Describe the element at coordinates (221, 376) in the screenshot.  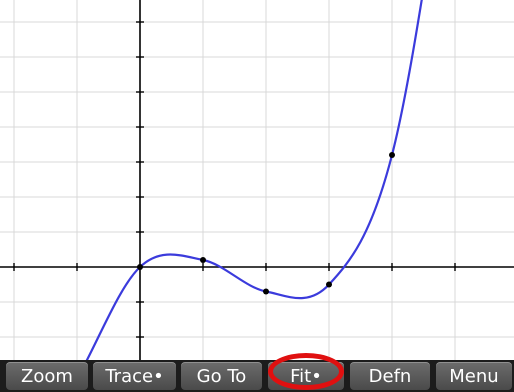
I see `softkey-goto: Go To` at that location.